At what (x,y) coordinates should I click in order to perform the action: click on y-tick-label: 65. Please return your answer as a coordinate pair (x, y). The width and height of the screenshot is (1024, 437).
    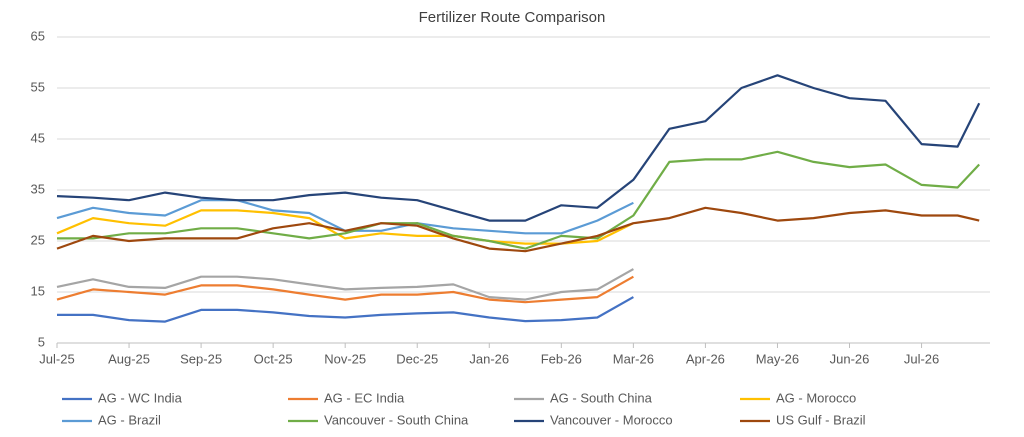
    Looking at the image, I should click on (38, 35).